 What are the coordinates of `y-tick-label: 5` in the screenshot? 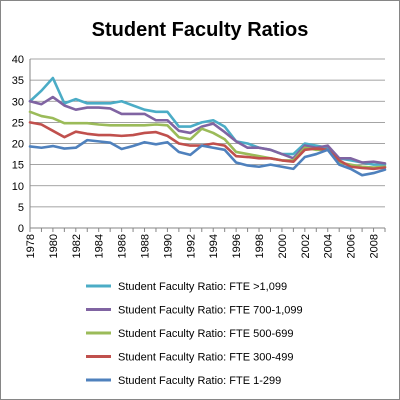 It's located at (21, 208).